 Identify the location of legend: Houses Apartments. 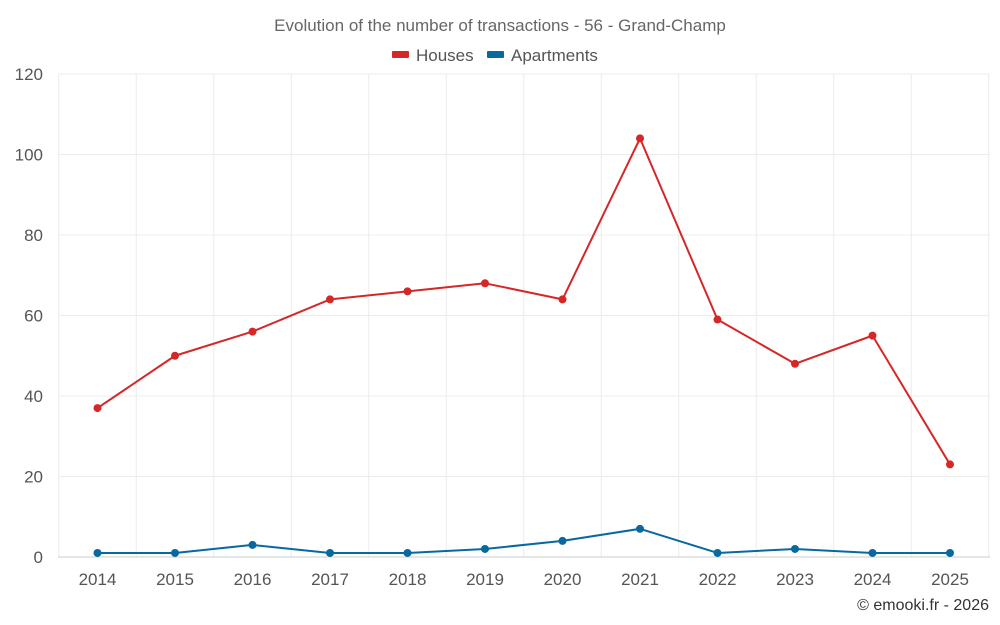
(495, 55).